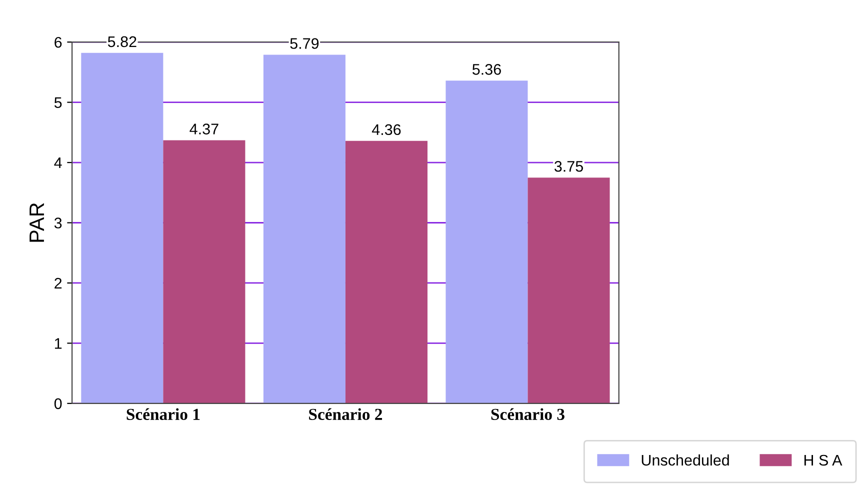 This screenshot has height=495, width=868. What do you see at coordinates (58, 42) in the screenshot?
I see `y-tick-label: 6` at bounding box center [58, 42].